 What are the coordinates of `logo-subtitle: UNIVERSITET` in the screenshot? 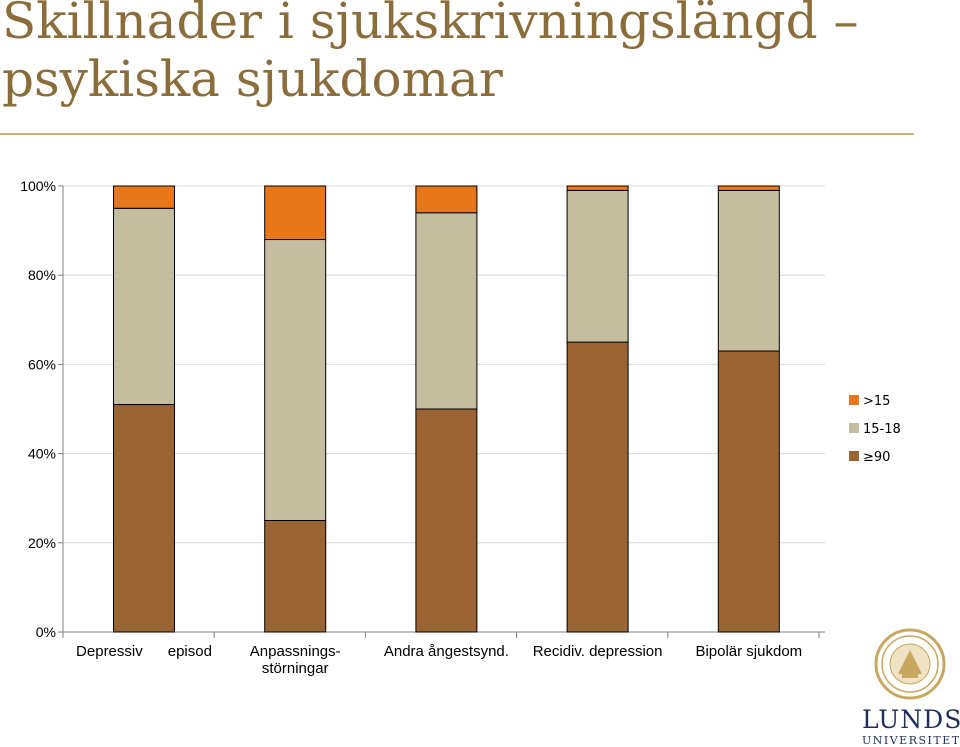 It's located at (911, 740).